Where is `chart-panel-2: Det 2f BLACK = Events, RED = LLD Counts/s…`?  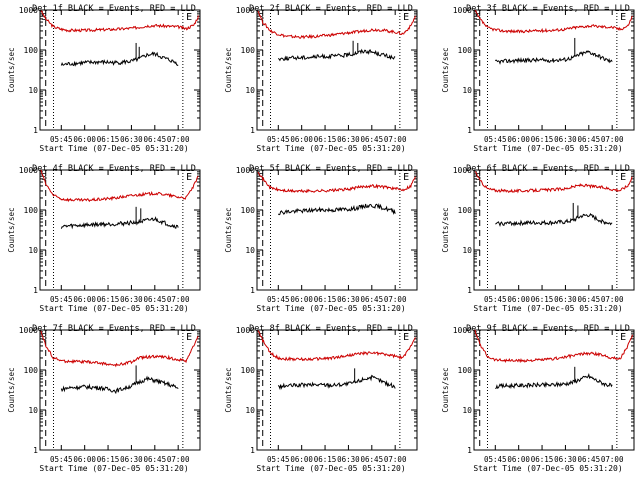 chart-panel-2: Det 2f BLACK = Events, RED = LLD Counts/s… is located at coordinates (321, 78).